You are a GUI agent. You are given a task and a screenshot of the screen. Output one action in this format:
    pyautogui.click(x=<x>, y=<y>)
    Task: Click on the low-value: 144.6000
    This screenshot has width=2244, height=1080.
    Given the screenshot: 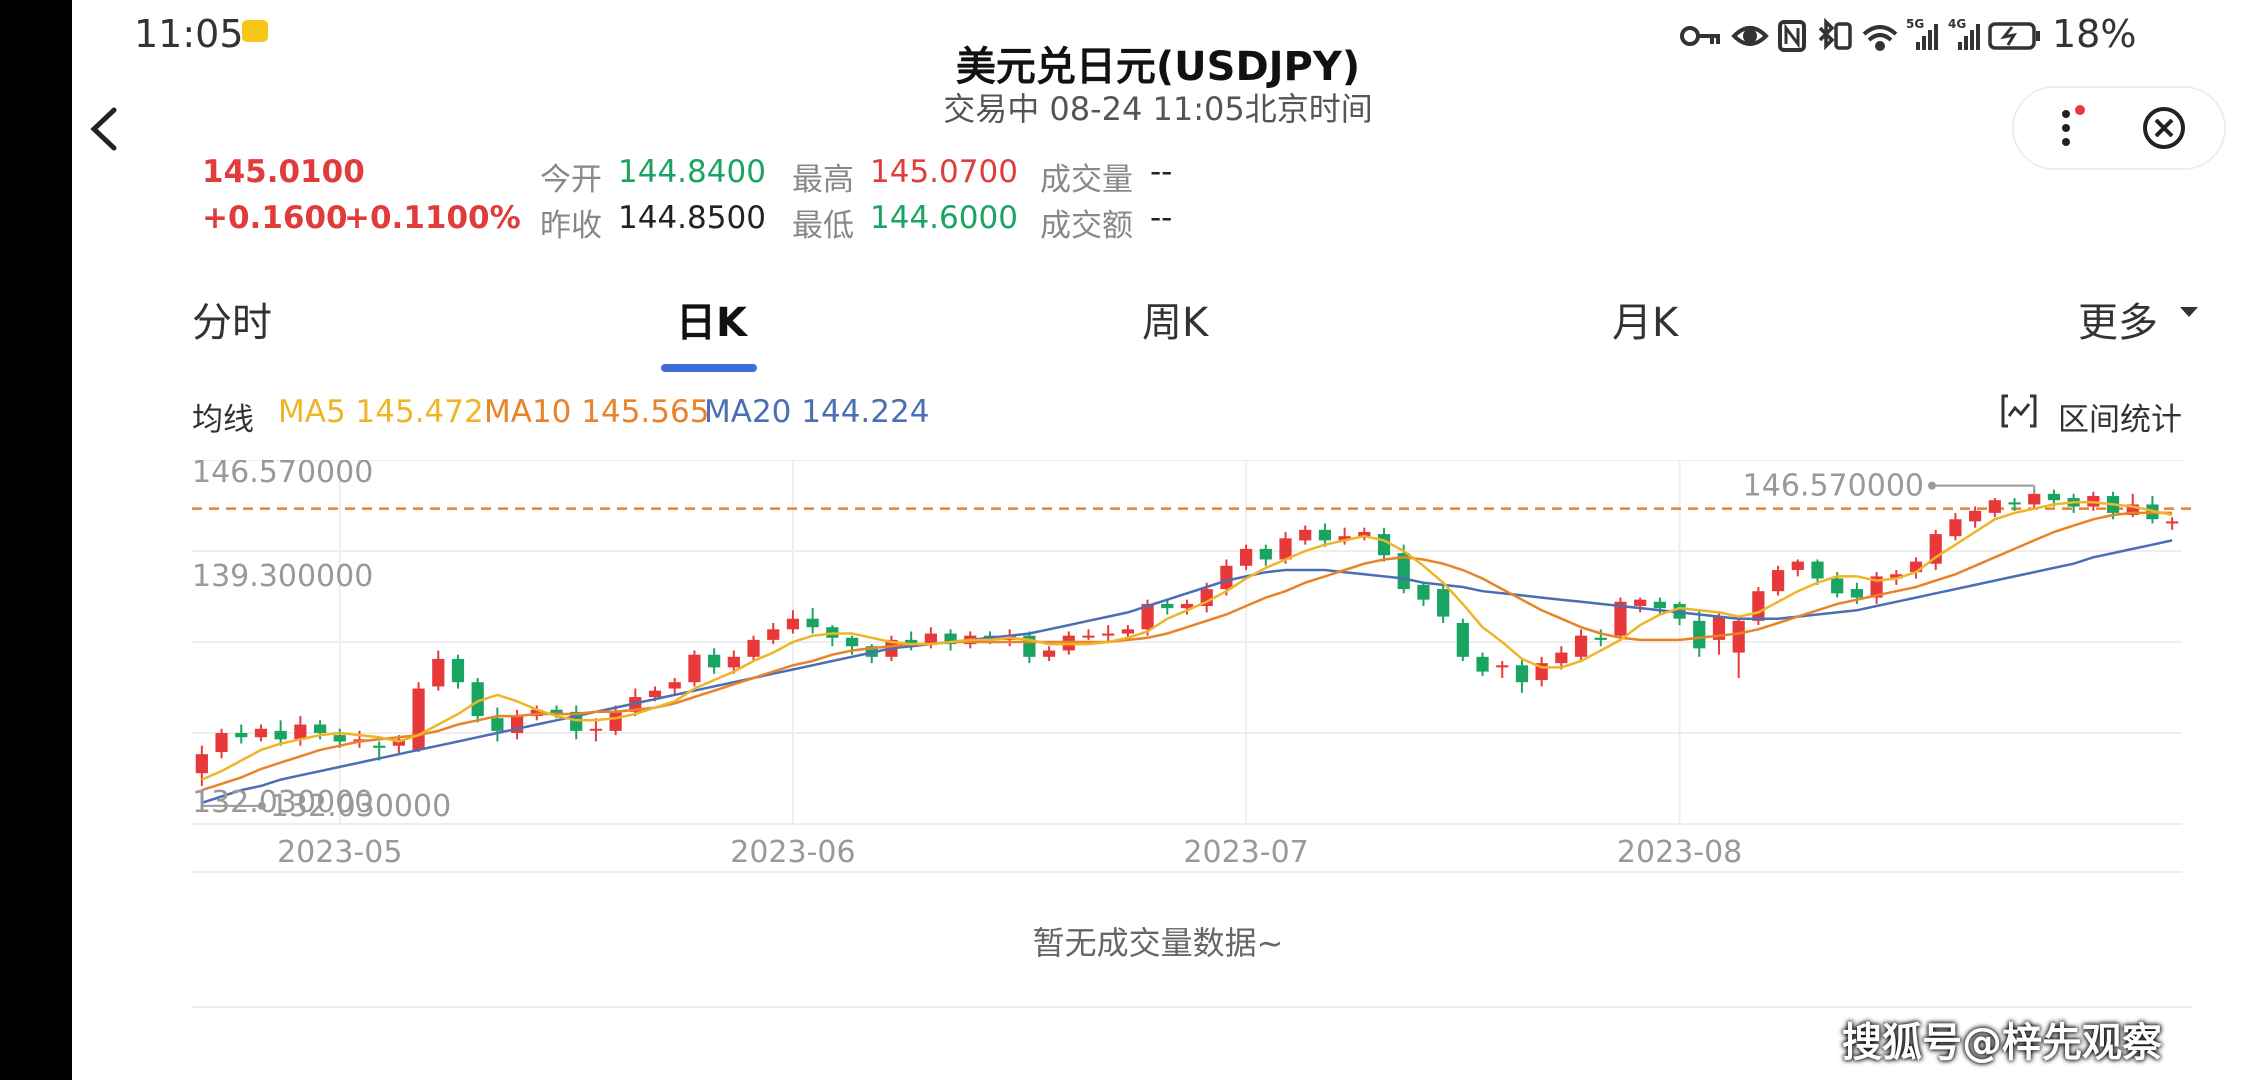 What is the action you would take?
    pyautogui.click(x=944, y=218)
    